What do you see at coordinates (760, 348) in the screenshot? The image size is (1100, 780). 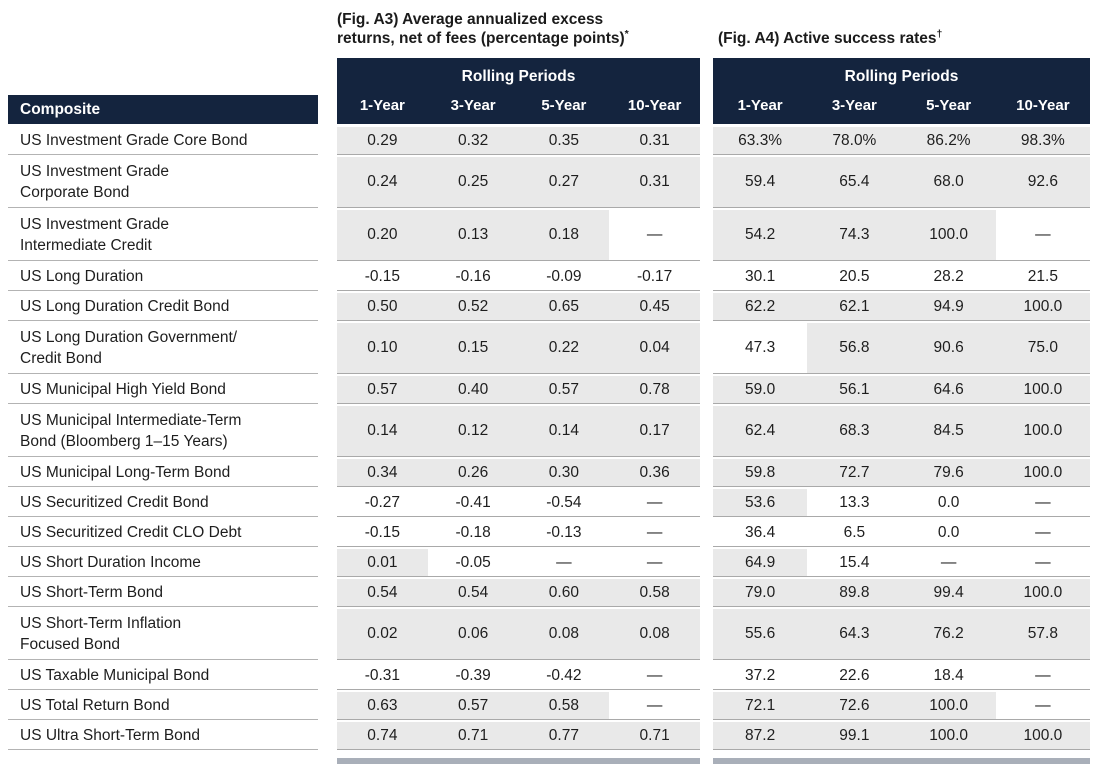 I see `success-rate-cell: 47.3` at bounding box center [760, 348].